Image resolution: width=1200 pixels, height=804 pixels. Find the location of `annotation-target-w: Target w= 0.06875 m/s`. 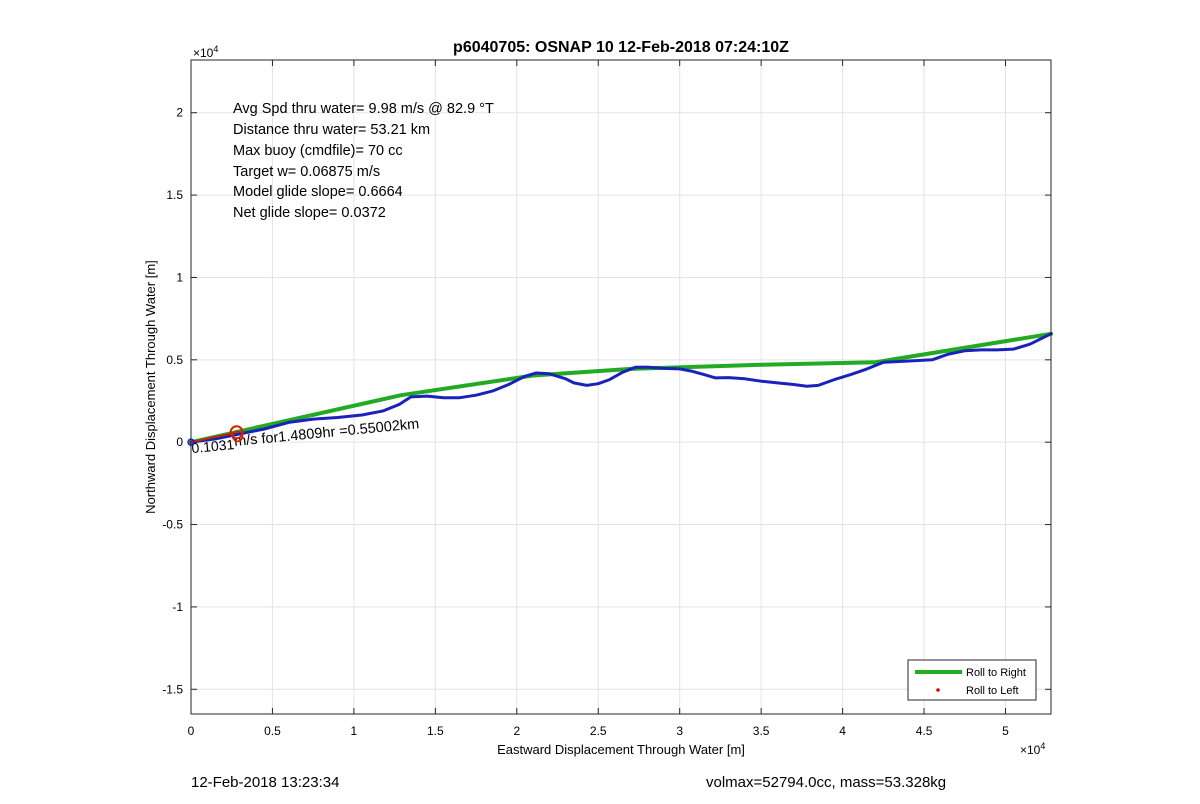

annotation-target-w: Target w= 0.06875 m/s is located at coordinates (306, 172).